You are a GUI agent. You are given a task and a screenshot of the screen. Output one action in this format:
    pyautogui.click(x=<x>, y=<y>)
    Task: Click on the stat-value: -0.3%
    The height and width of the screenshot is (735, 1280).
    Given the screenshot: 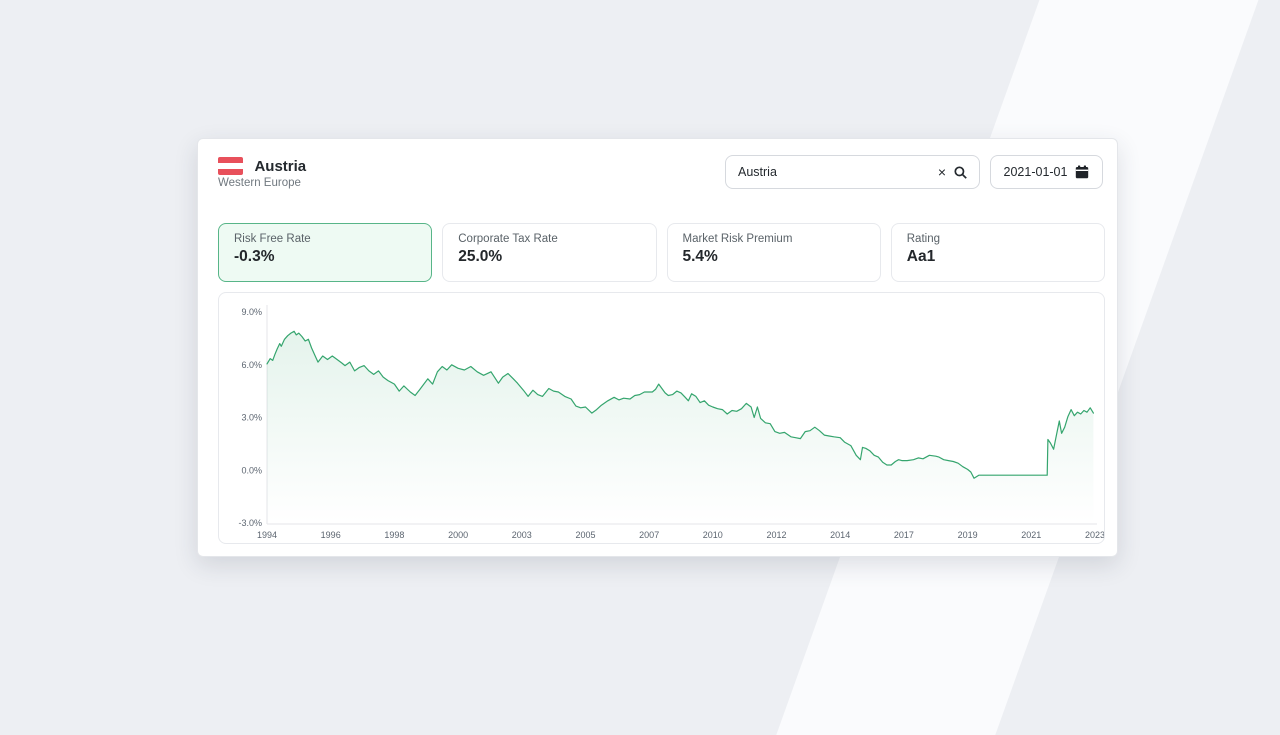 What is the action you would take?
    pyautogui.click(x=254, y=256)
    